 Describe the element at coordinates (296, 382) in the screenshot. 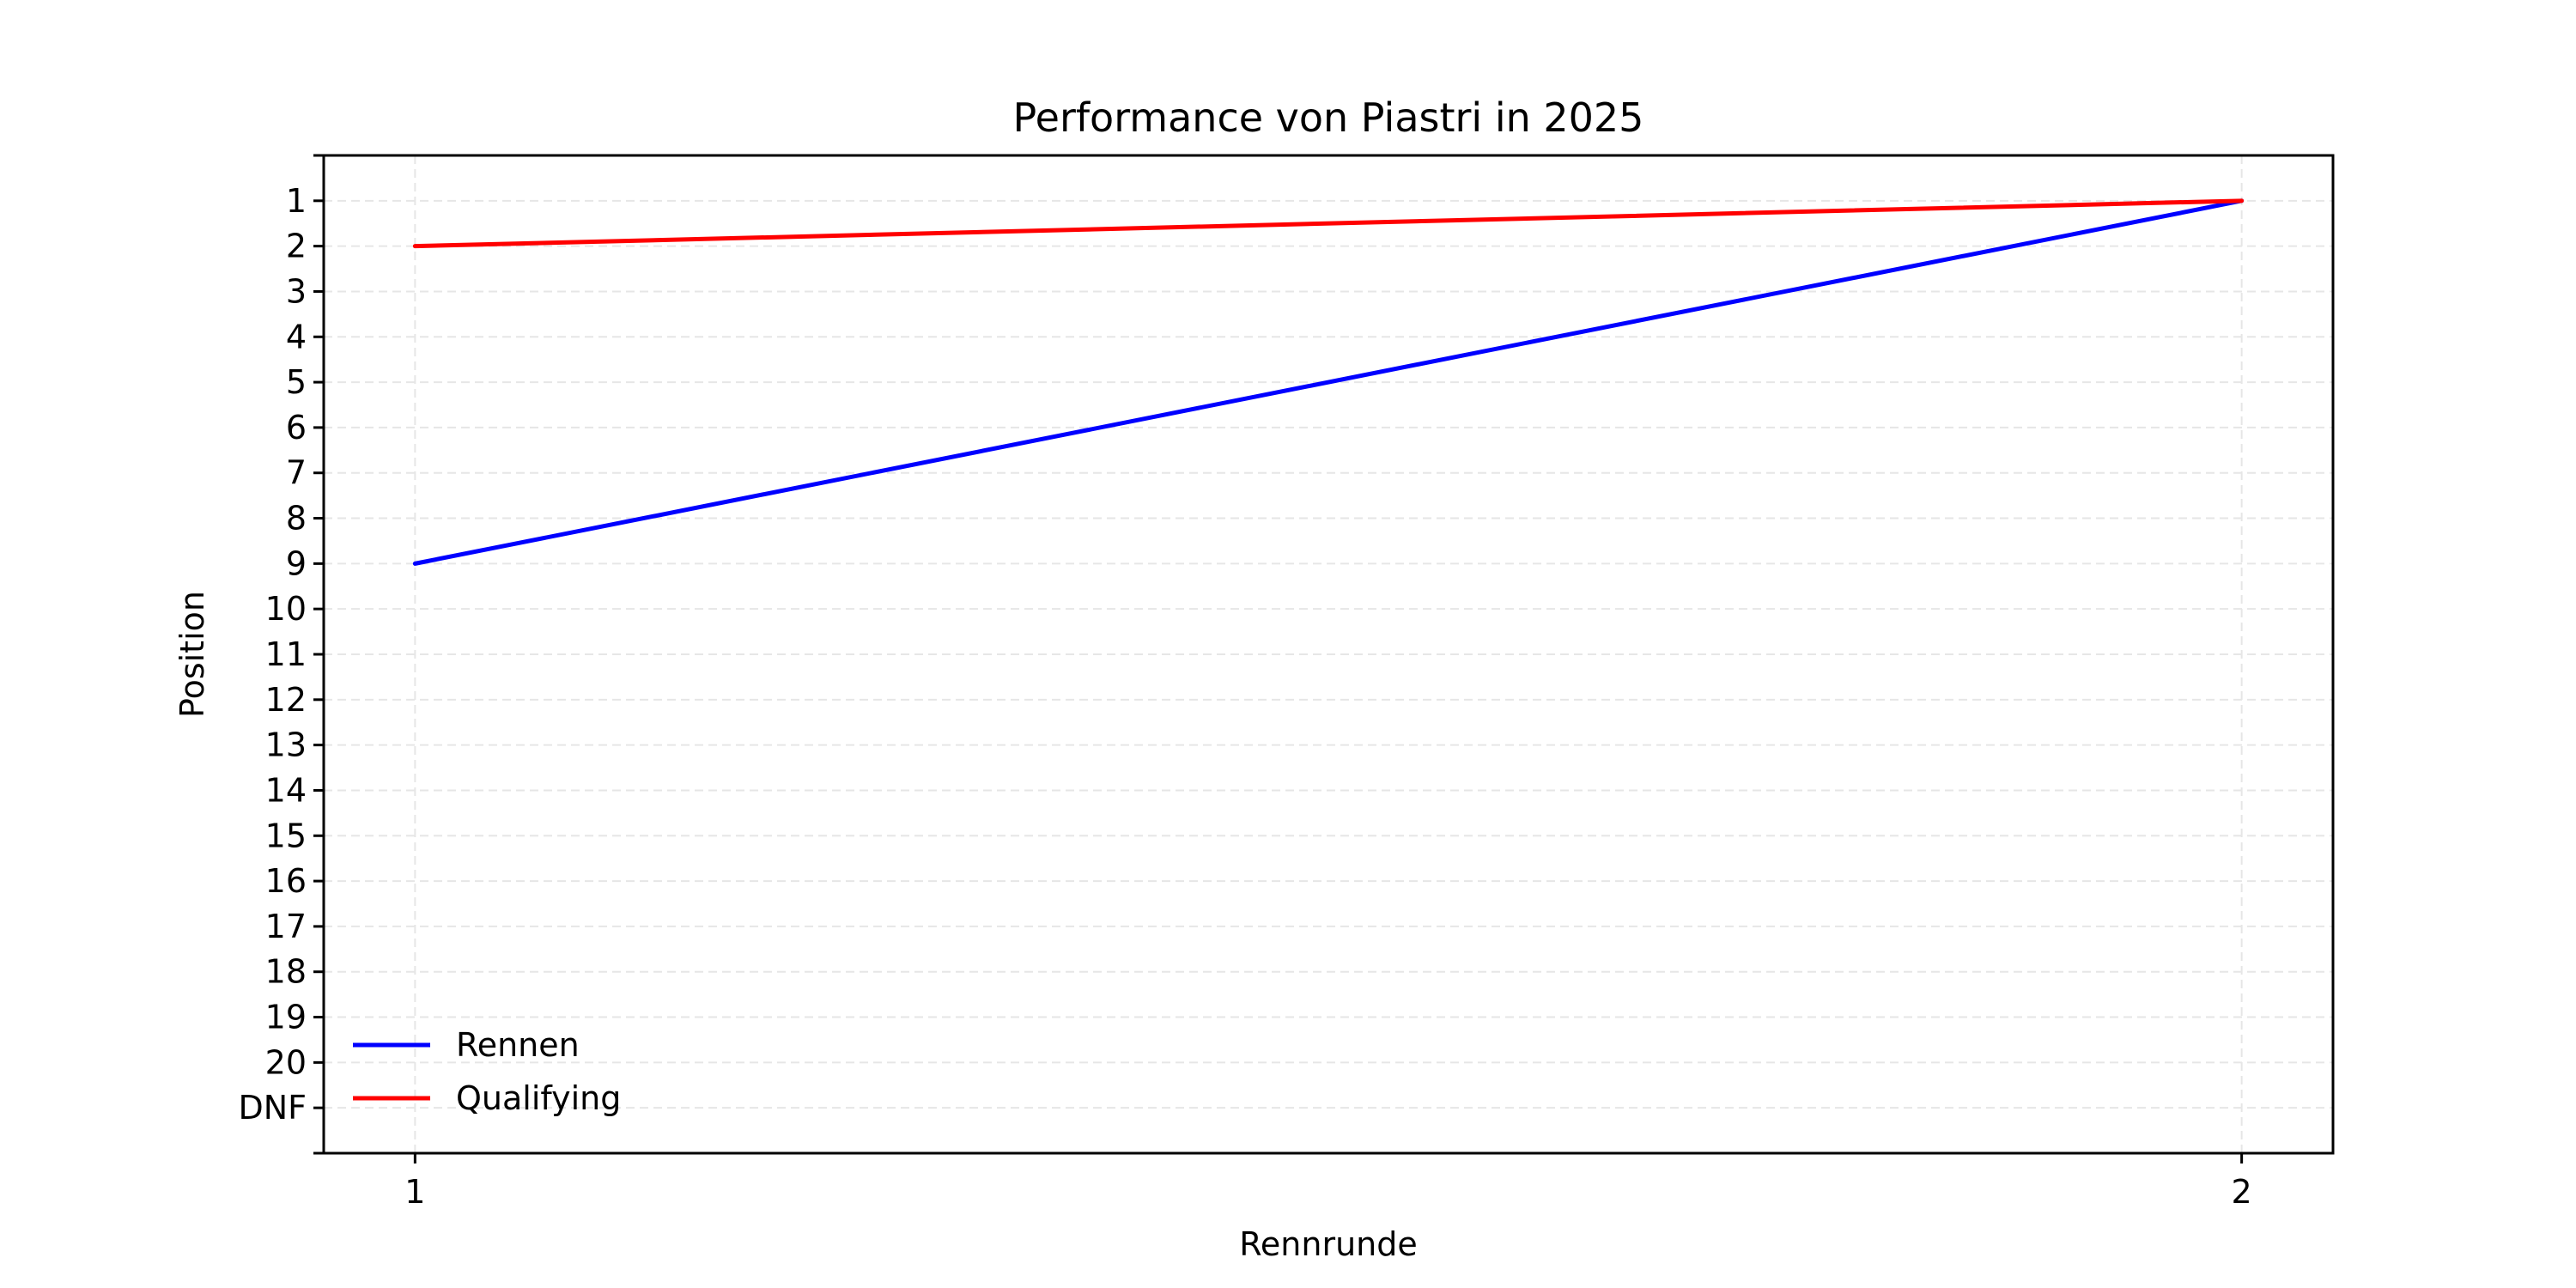

I see `y-tick-label: 5` at that location.